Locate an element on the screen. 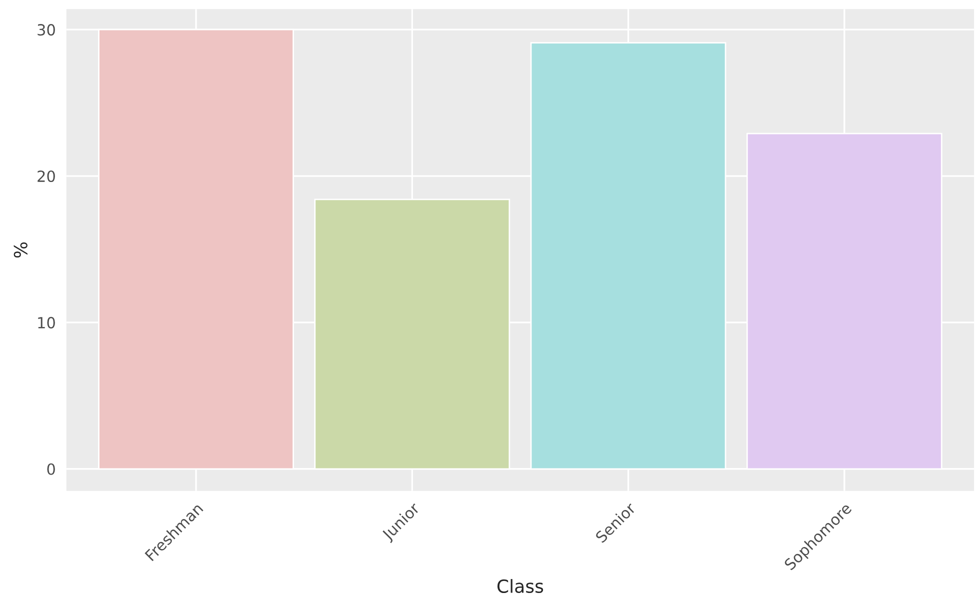 The width and height of the screenshot is (976, 606). y-tick-label: 0 is located at coordinates (51, 469).